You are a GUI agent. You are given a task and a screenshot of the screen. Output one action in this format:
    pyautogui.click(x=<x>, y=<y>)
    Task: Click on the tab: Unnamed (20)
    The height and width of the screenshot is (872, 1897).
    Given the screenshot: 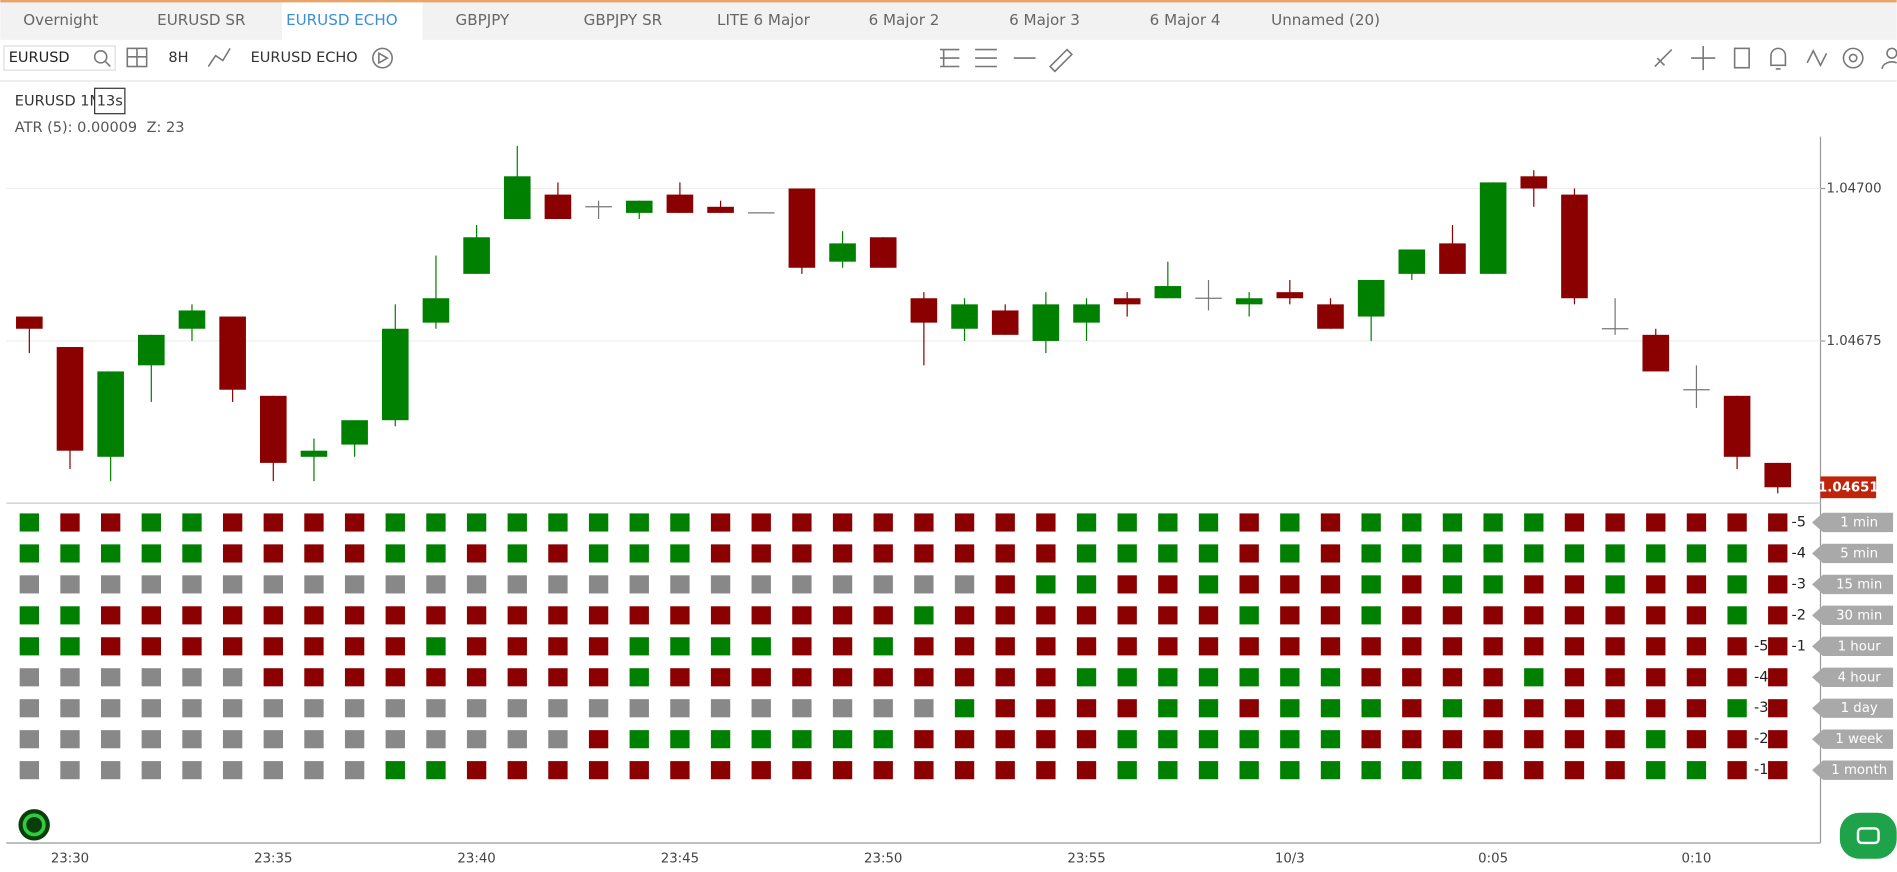 What is the action you would take?
    pyautogui.click(x=1325, y=20)
    